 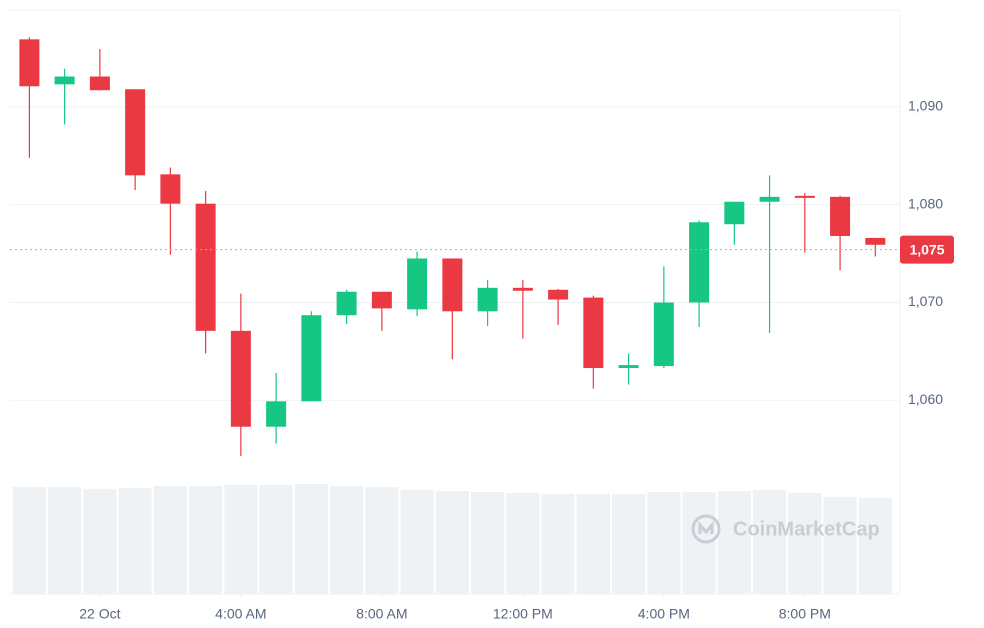 I want to click on y-tick-label: 1,060, so click(x=925, y=399).